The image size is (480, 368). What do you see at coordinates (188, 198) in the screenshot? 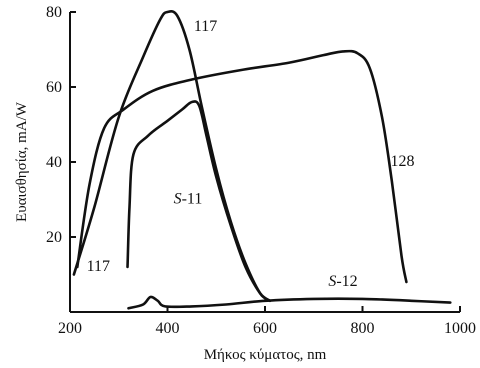
I see `curve-label-2: S-11` at bounding box center [188, 198].